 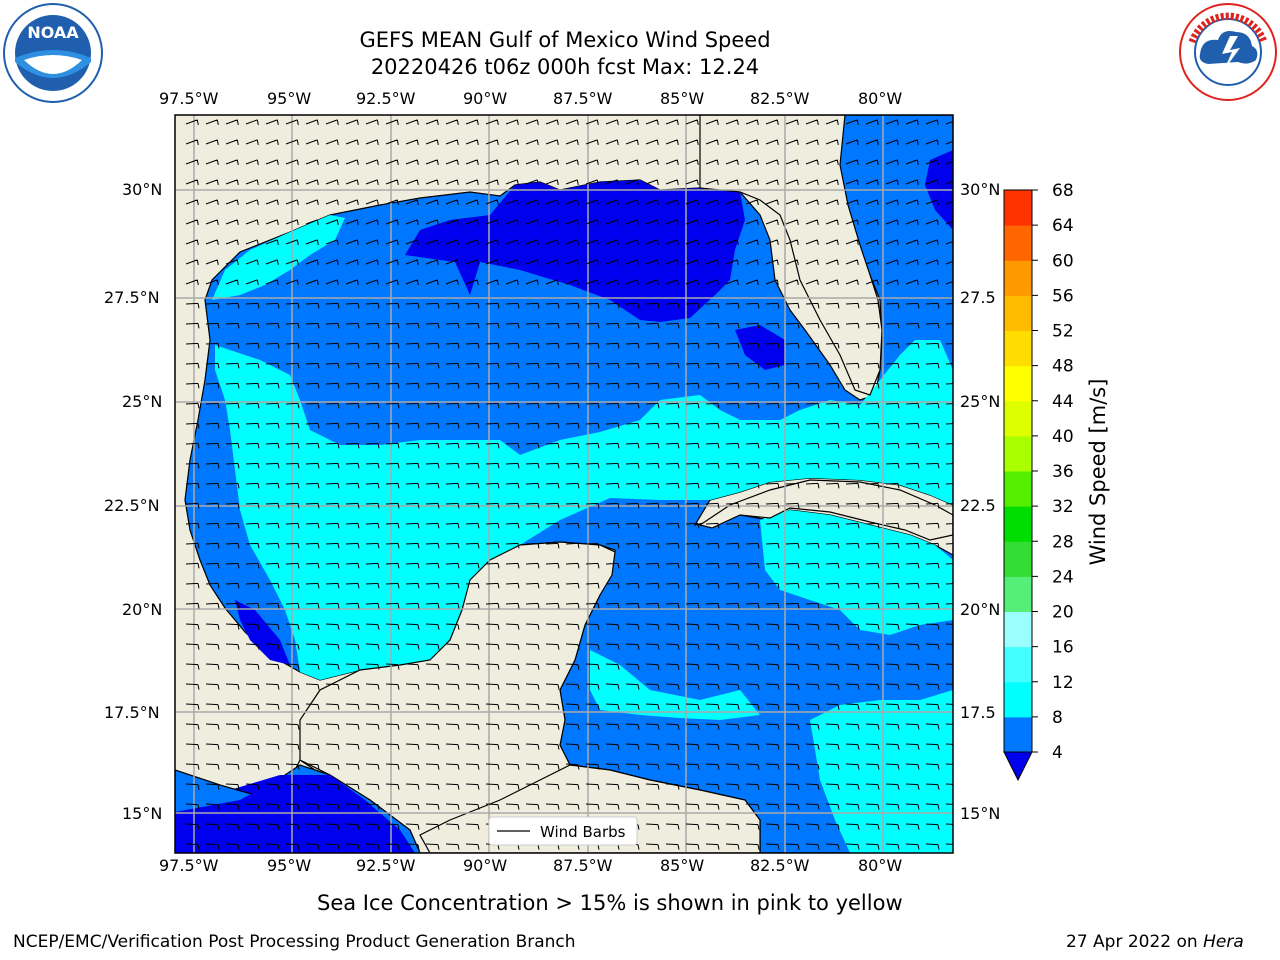 I want to click on run-date-text: 27 Apr 2022 on, so click(x=1132, y=942).